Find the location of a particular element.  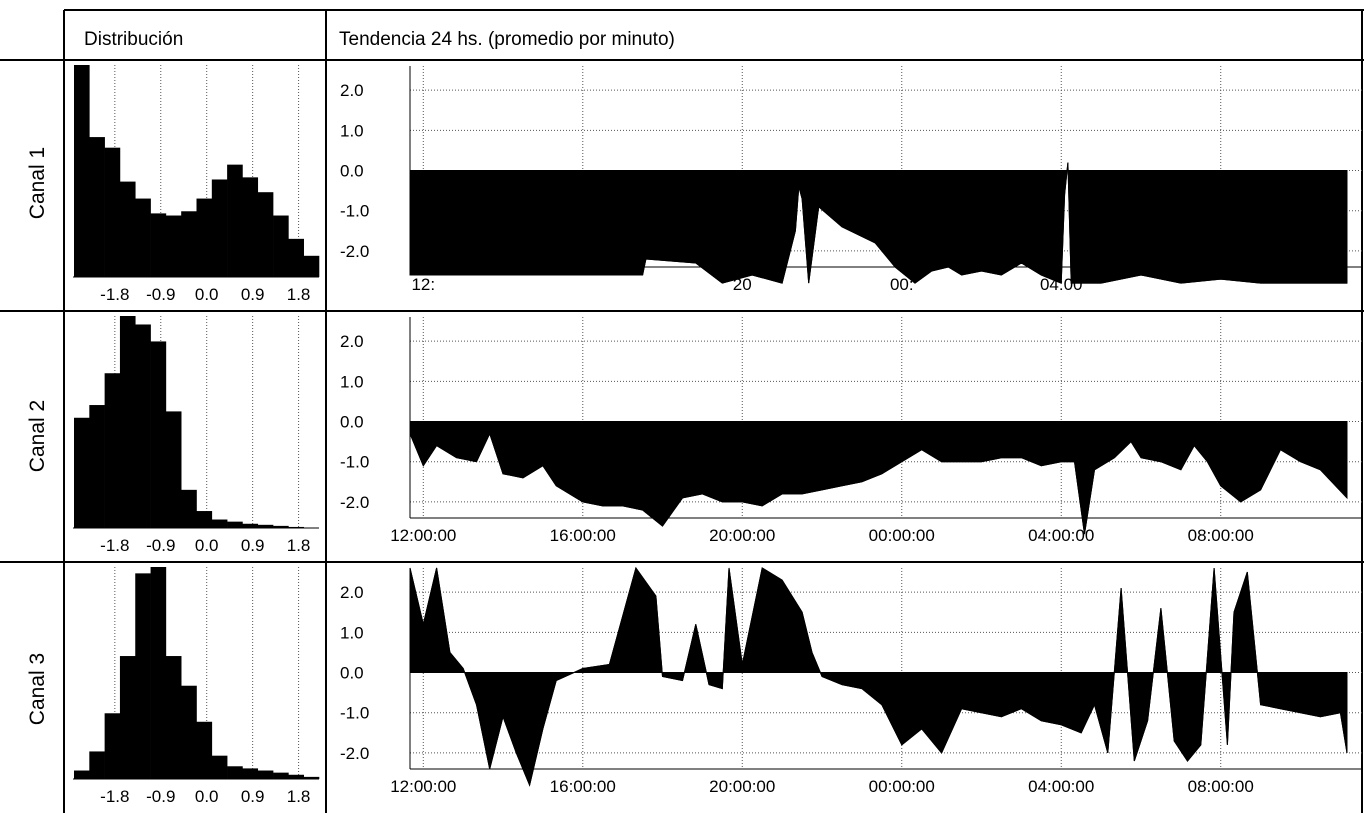

histogram-canal-3: -1.8 -0.9 0.0 0.9 1.8 is located at coordinates (196, 686).